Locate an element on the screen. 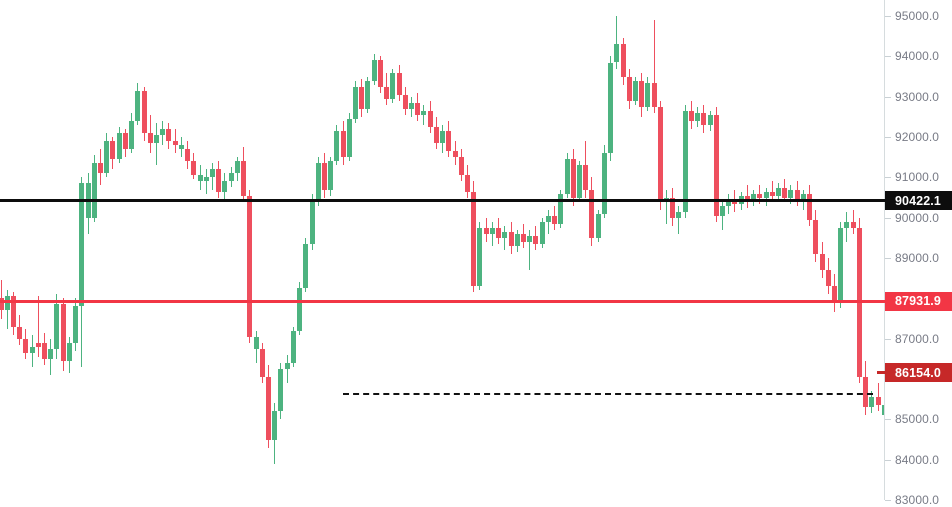  resistance-price-badge: 90422.1 is located at coordinates (918, 200).